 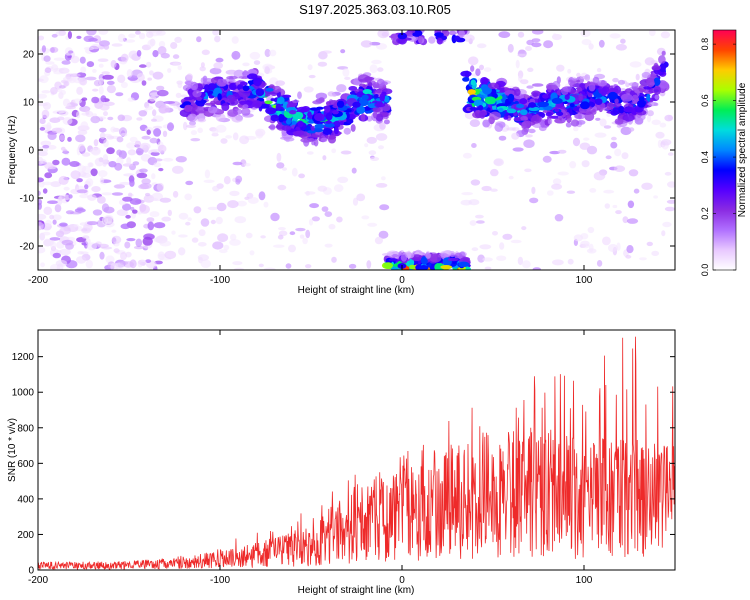 What do you see at coordinates (705, 100) in the screenshot?
I see `colorbar-tick-label: 0.6` at bounding box center [705, 100].